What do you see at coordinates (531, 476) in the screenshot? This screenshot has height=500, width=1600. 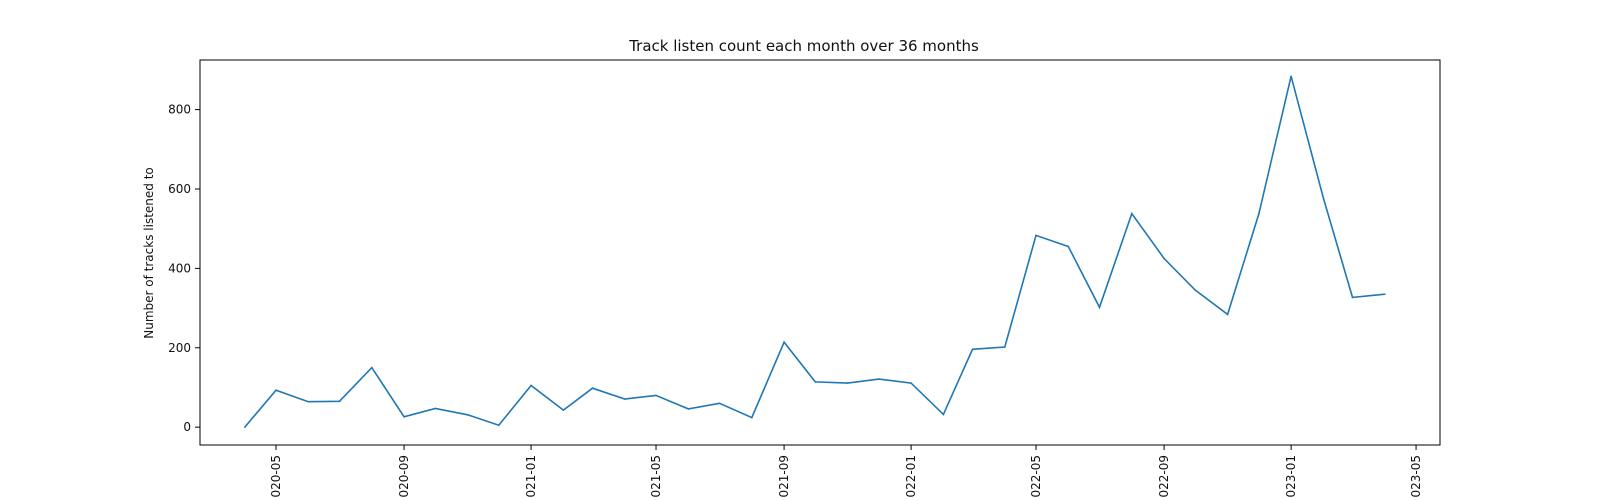 I see `x-tick-label: 021-01` at bounding box center [531, 476].